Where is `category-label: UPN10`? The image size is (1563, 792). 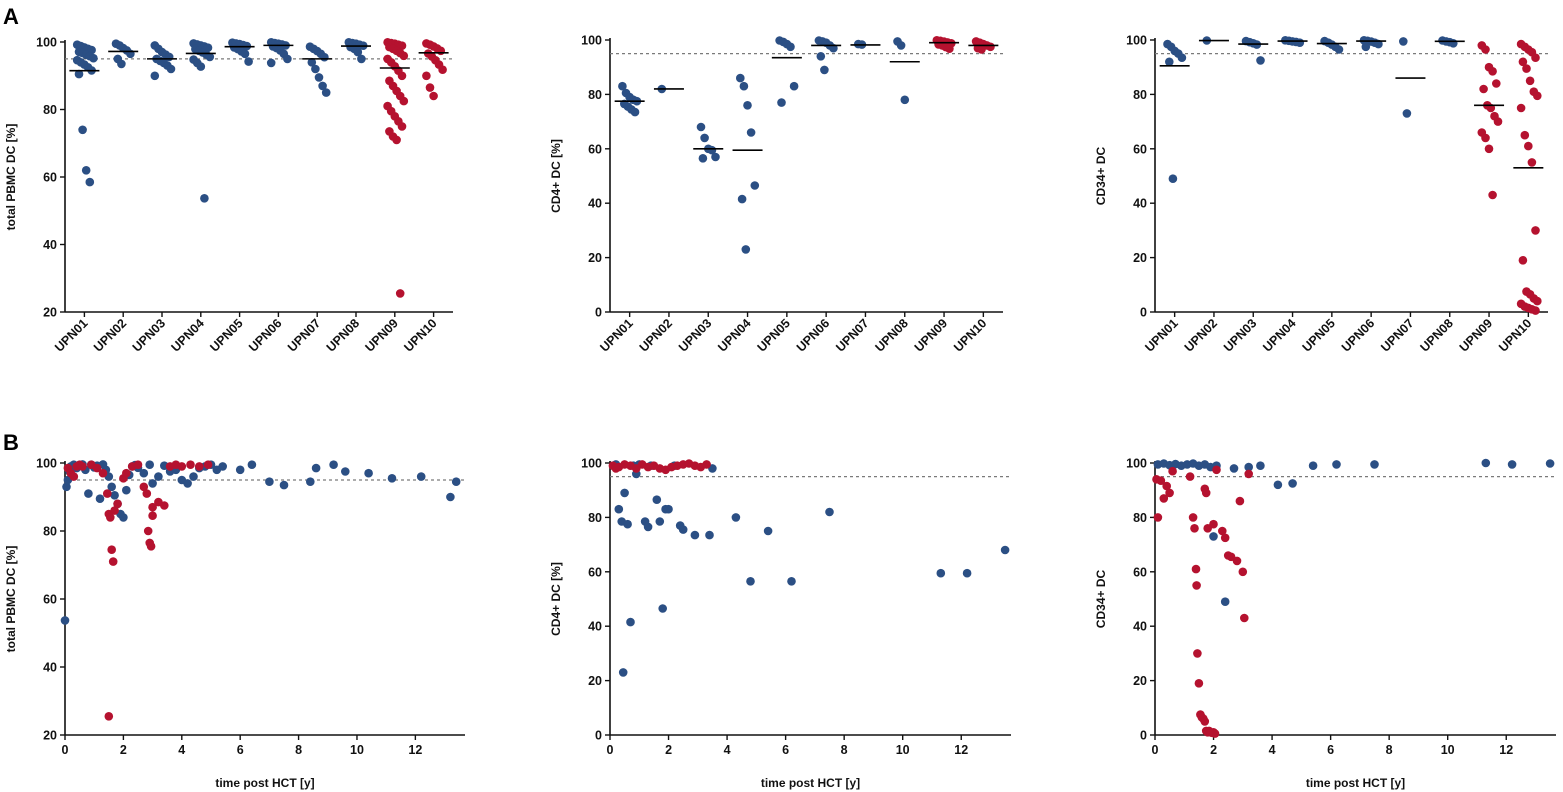
category-label: UPN10 is located at coordinates (1515, 335).